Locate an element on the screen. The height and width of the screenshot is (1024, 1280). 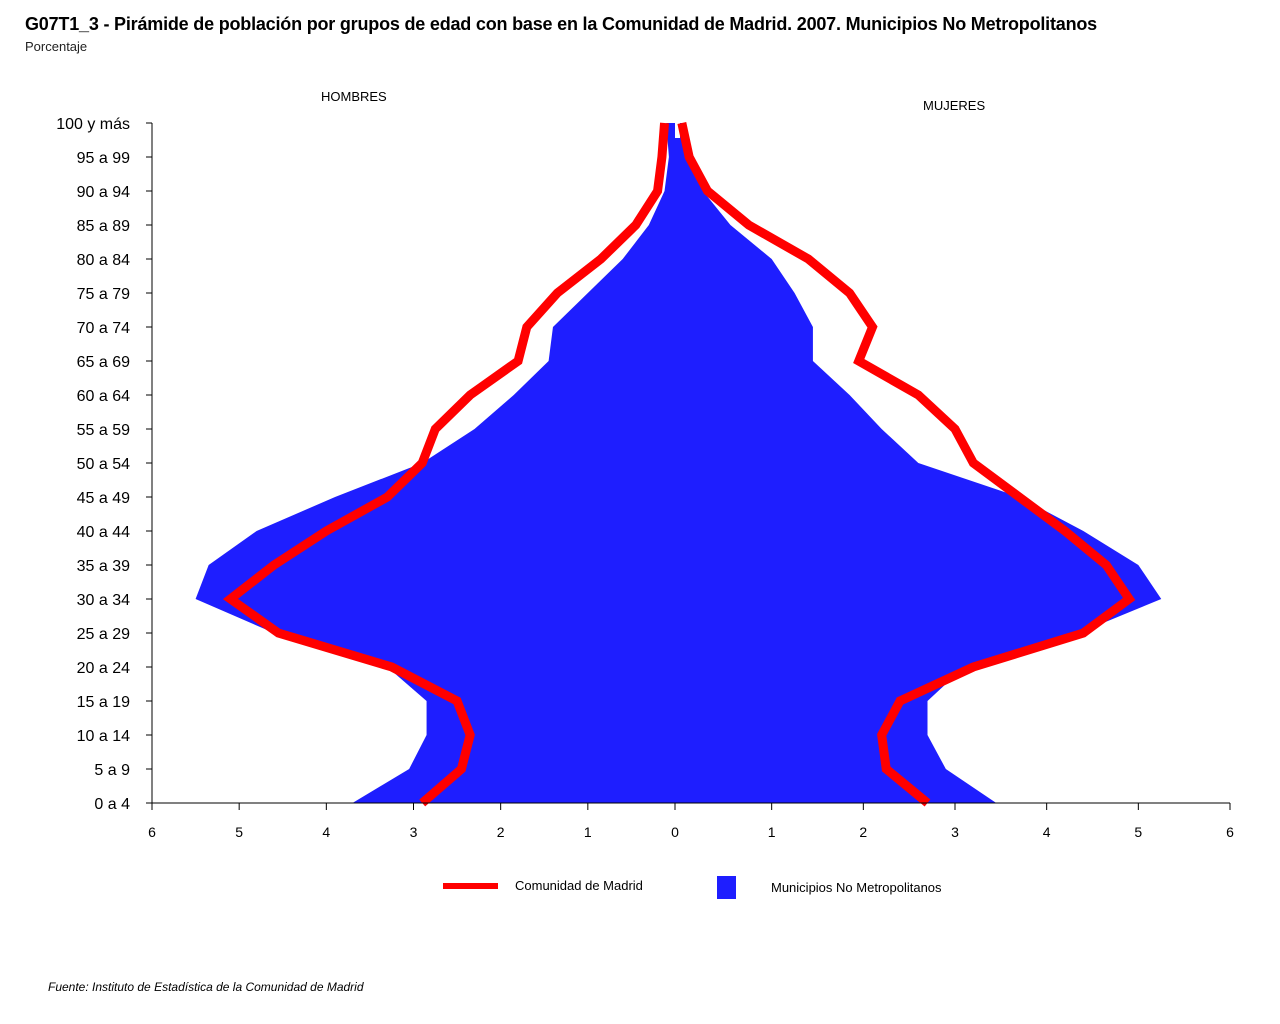
legend-line-swatch is located at coordinates (470, 885).